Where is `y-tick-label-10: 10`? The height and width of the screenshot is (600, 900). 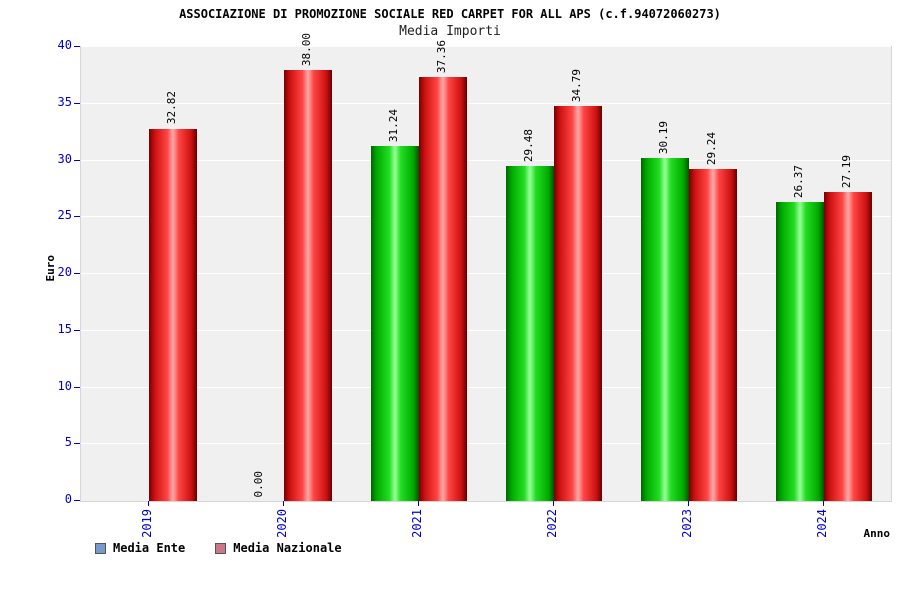
y-tick-label-10: 10 is located at coordinates (64, 385).